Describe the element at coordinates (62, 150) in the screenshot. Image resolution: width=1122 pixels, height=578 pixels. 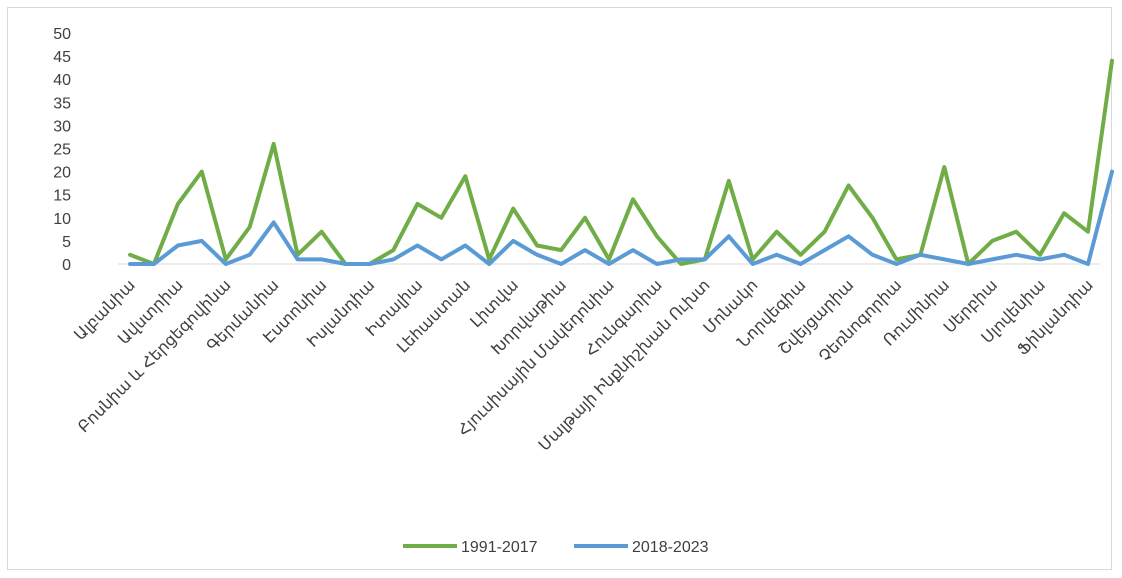
I see `y-tick-label: 25` at that location.